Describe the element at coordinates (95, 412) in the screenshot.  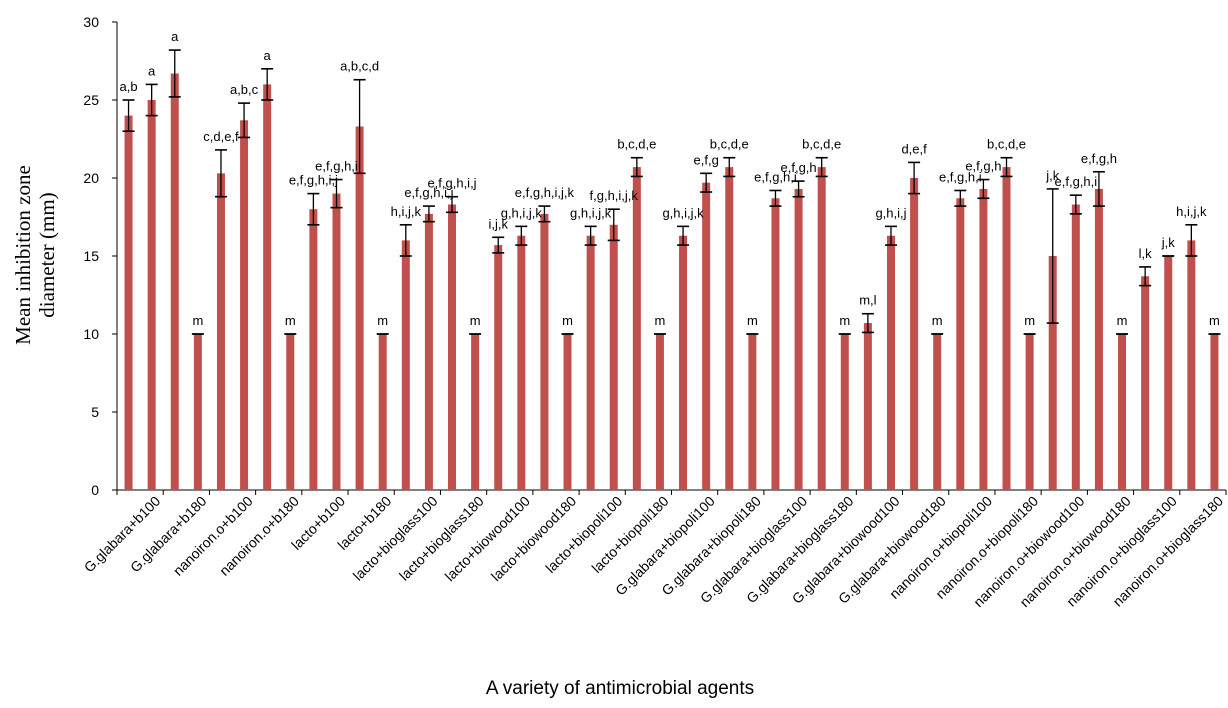
I see `y-tick-label: 5` at that location.